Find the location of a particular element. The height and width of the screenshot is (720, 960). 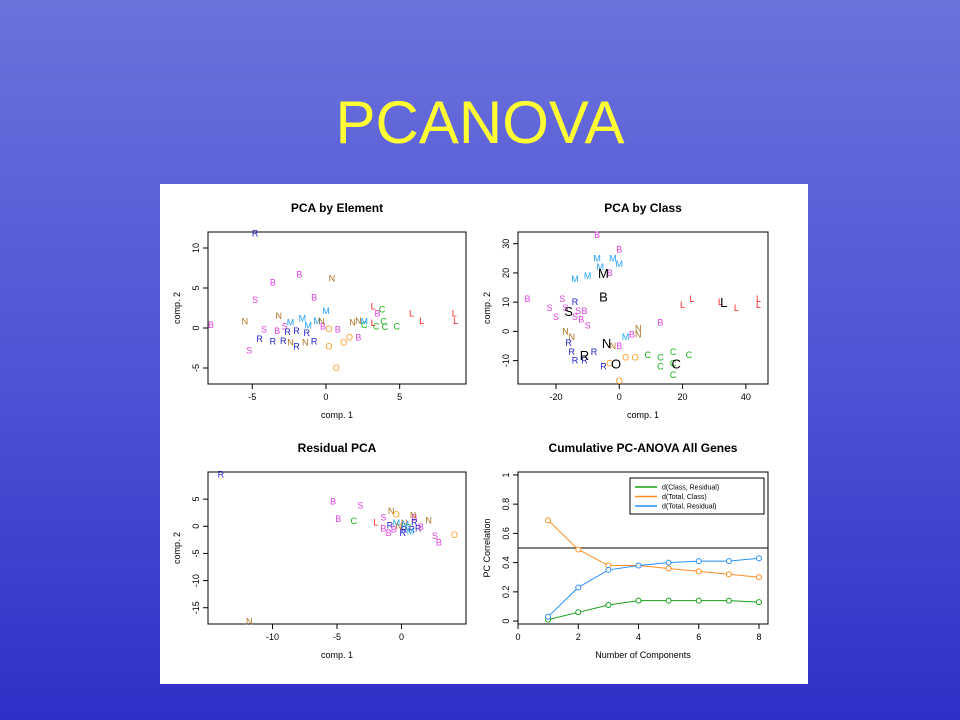

class-centroid: C is located at coordinates (676, 364).